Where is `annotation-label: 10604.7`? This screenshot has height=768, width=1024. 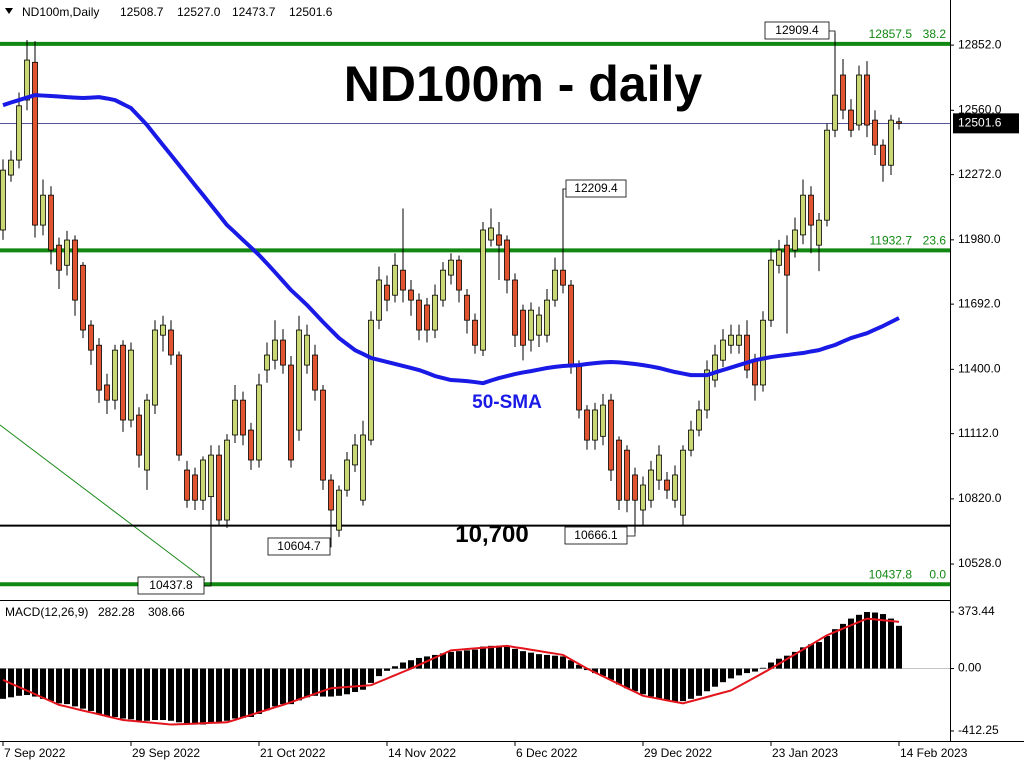
annotation-label: 10604.7 is located at coordinates (299, 546).